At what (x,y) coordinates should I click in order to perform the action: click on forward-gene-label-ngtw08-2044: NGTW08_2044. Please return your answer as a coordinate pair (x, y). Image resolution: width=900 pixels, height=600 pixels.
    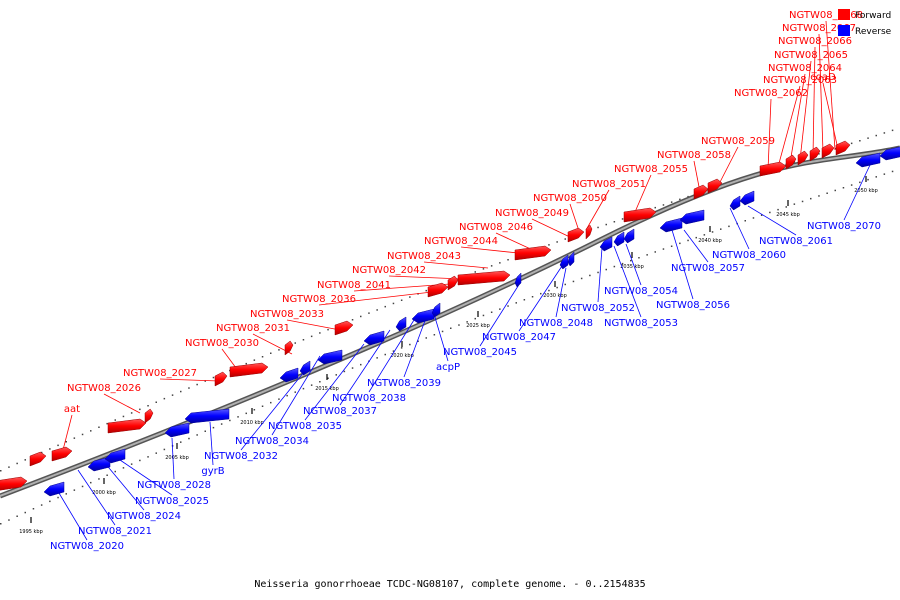
    Looking at the image, I should click on (461, 241).